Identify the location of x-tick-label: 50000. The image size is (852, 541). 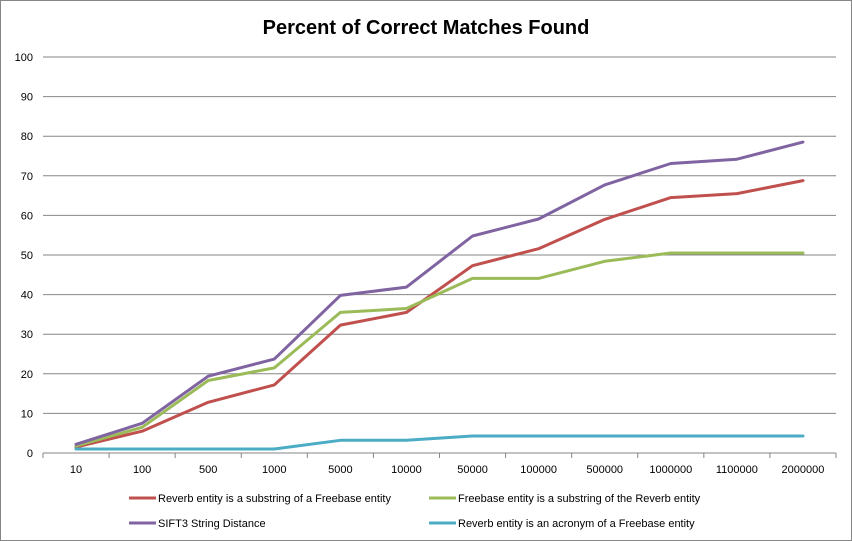
(472, 470).